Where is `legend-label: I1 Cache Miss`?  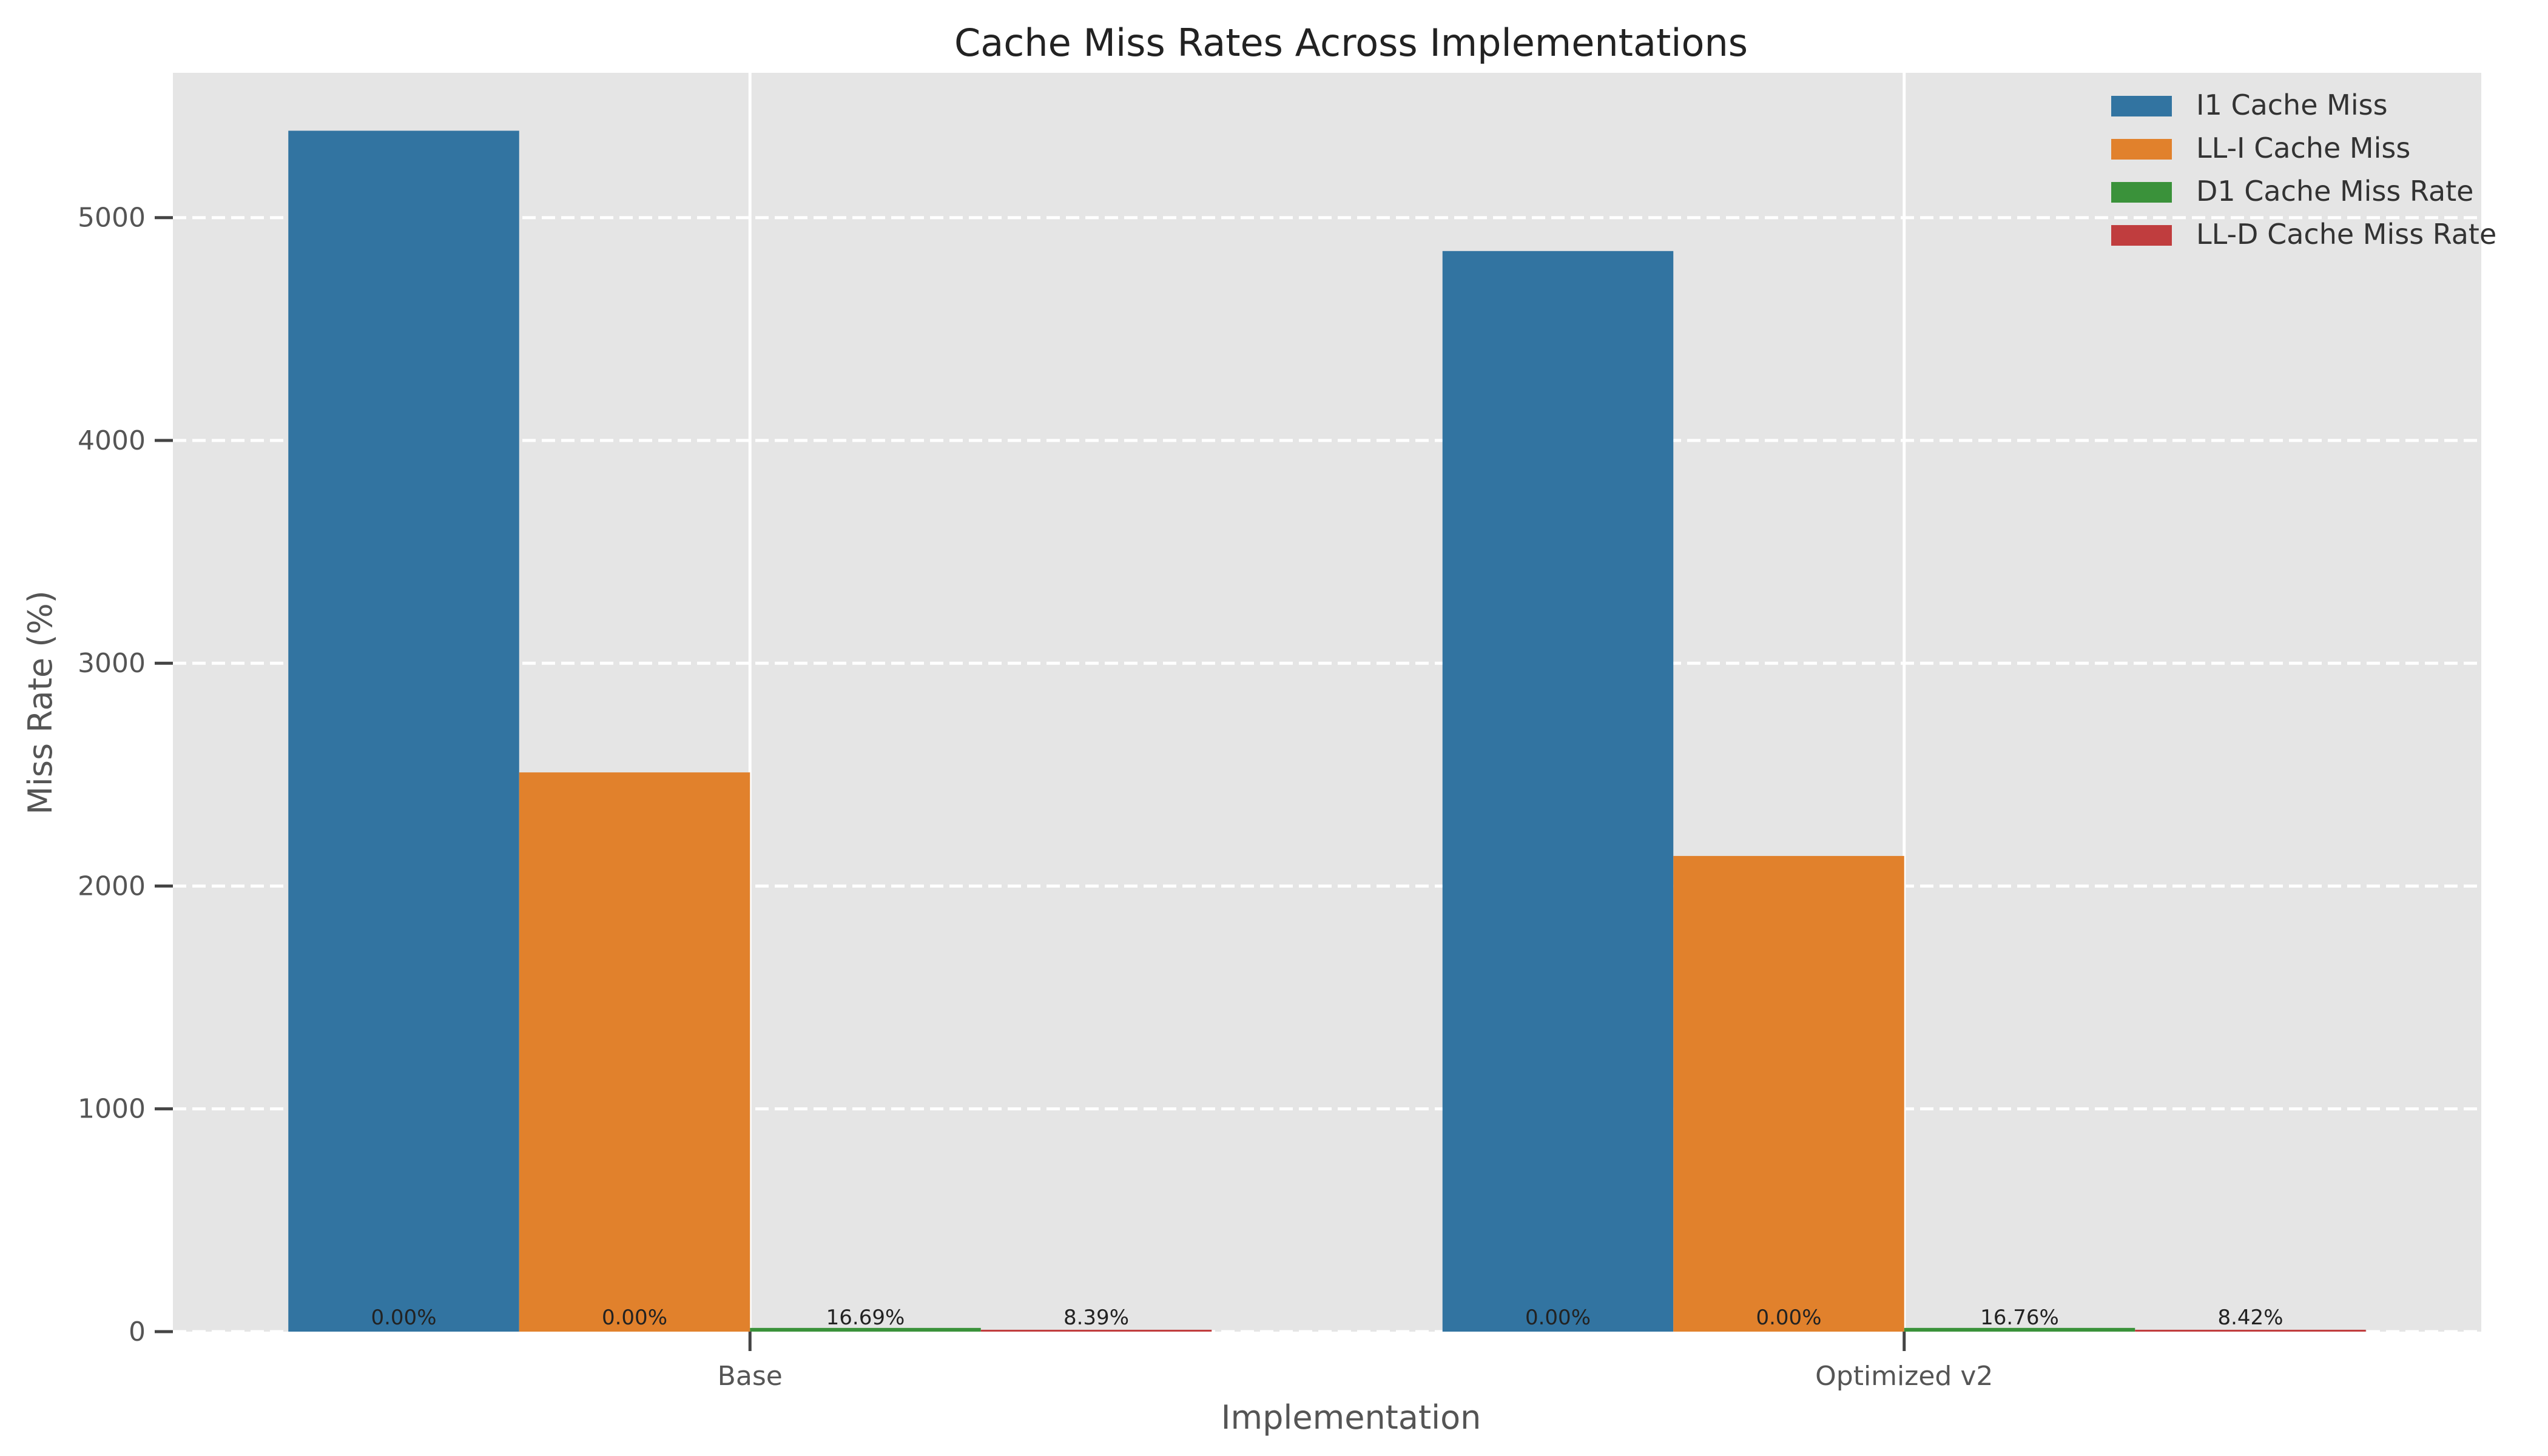 legend-label: I1 Cache Miss is located at coordinates (2292, 105).